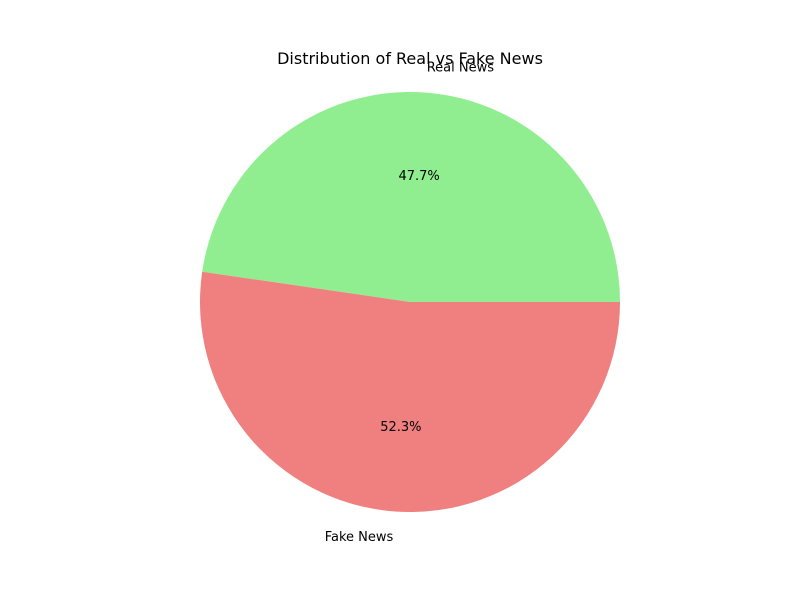  Describe the element at coordinates (418, 176) in the screenshot. I see `slice-percent-real-news: 47.7%` at that location.